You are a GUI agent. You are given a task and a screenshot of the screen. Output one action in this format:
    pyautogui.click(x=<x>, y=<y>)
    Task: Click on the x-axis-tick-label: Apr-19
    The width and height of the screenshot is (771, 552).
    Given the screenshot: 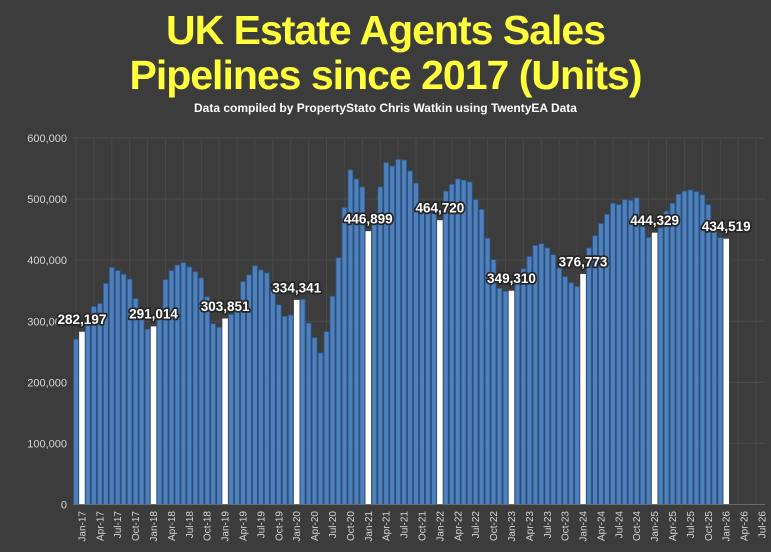 What is the action you would take?
    pyautogui.click(x=244, y=526)
    